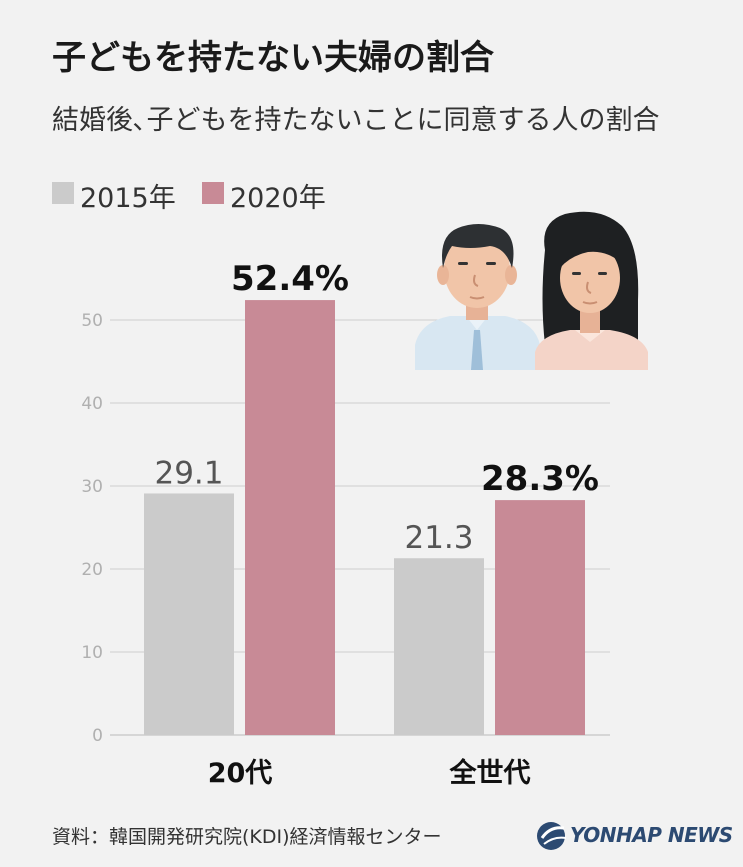 This screenshot has width=743, height=867. Describe the element at coordinates (240, 773) in the screenshot. I see `category-label: 20代` at that location.